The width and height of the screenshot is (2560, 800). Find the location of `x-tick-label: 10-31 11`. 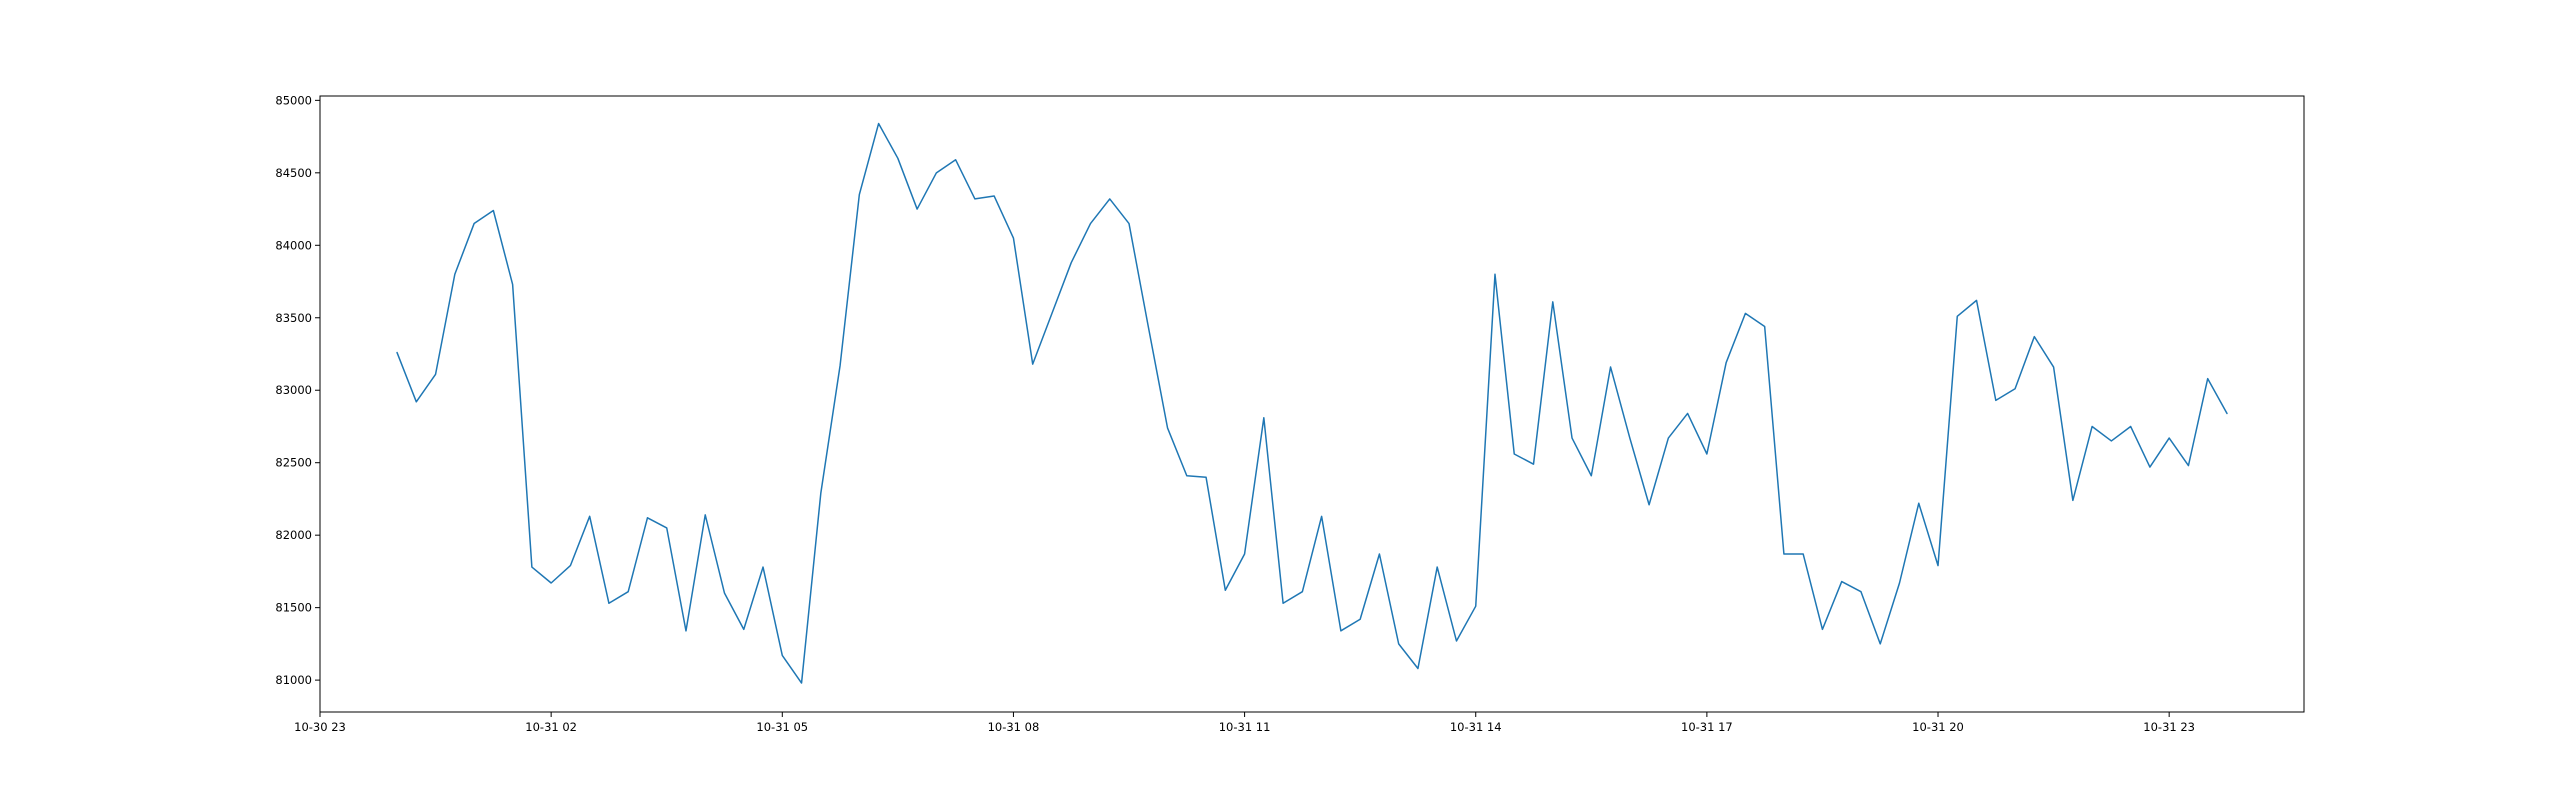

x-tick-label: 10-31 11 is located at coordinates (1245, 727).